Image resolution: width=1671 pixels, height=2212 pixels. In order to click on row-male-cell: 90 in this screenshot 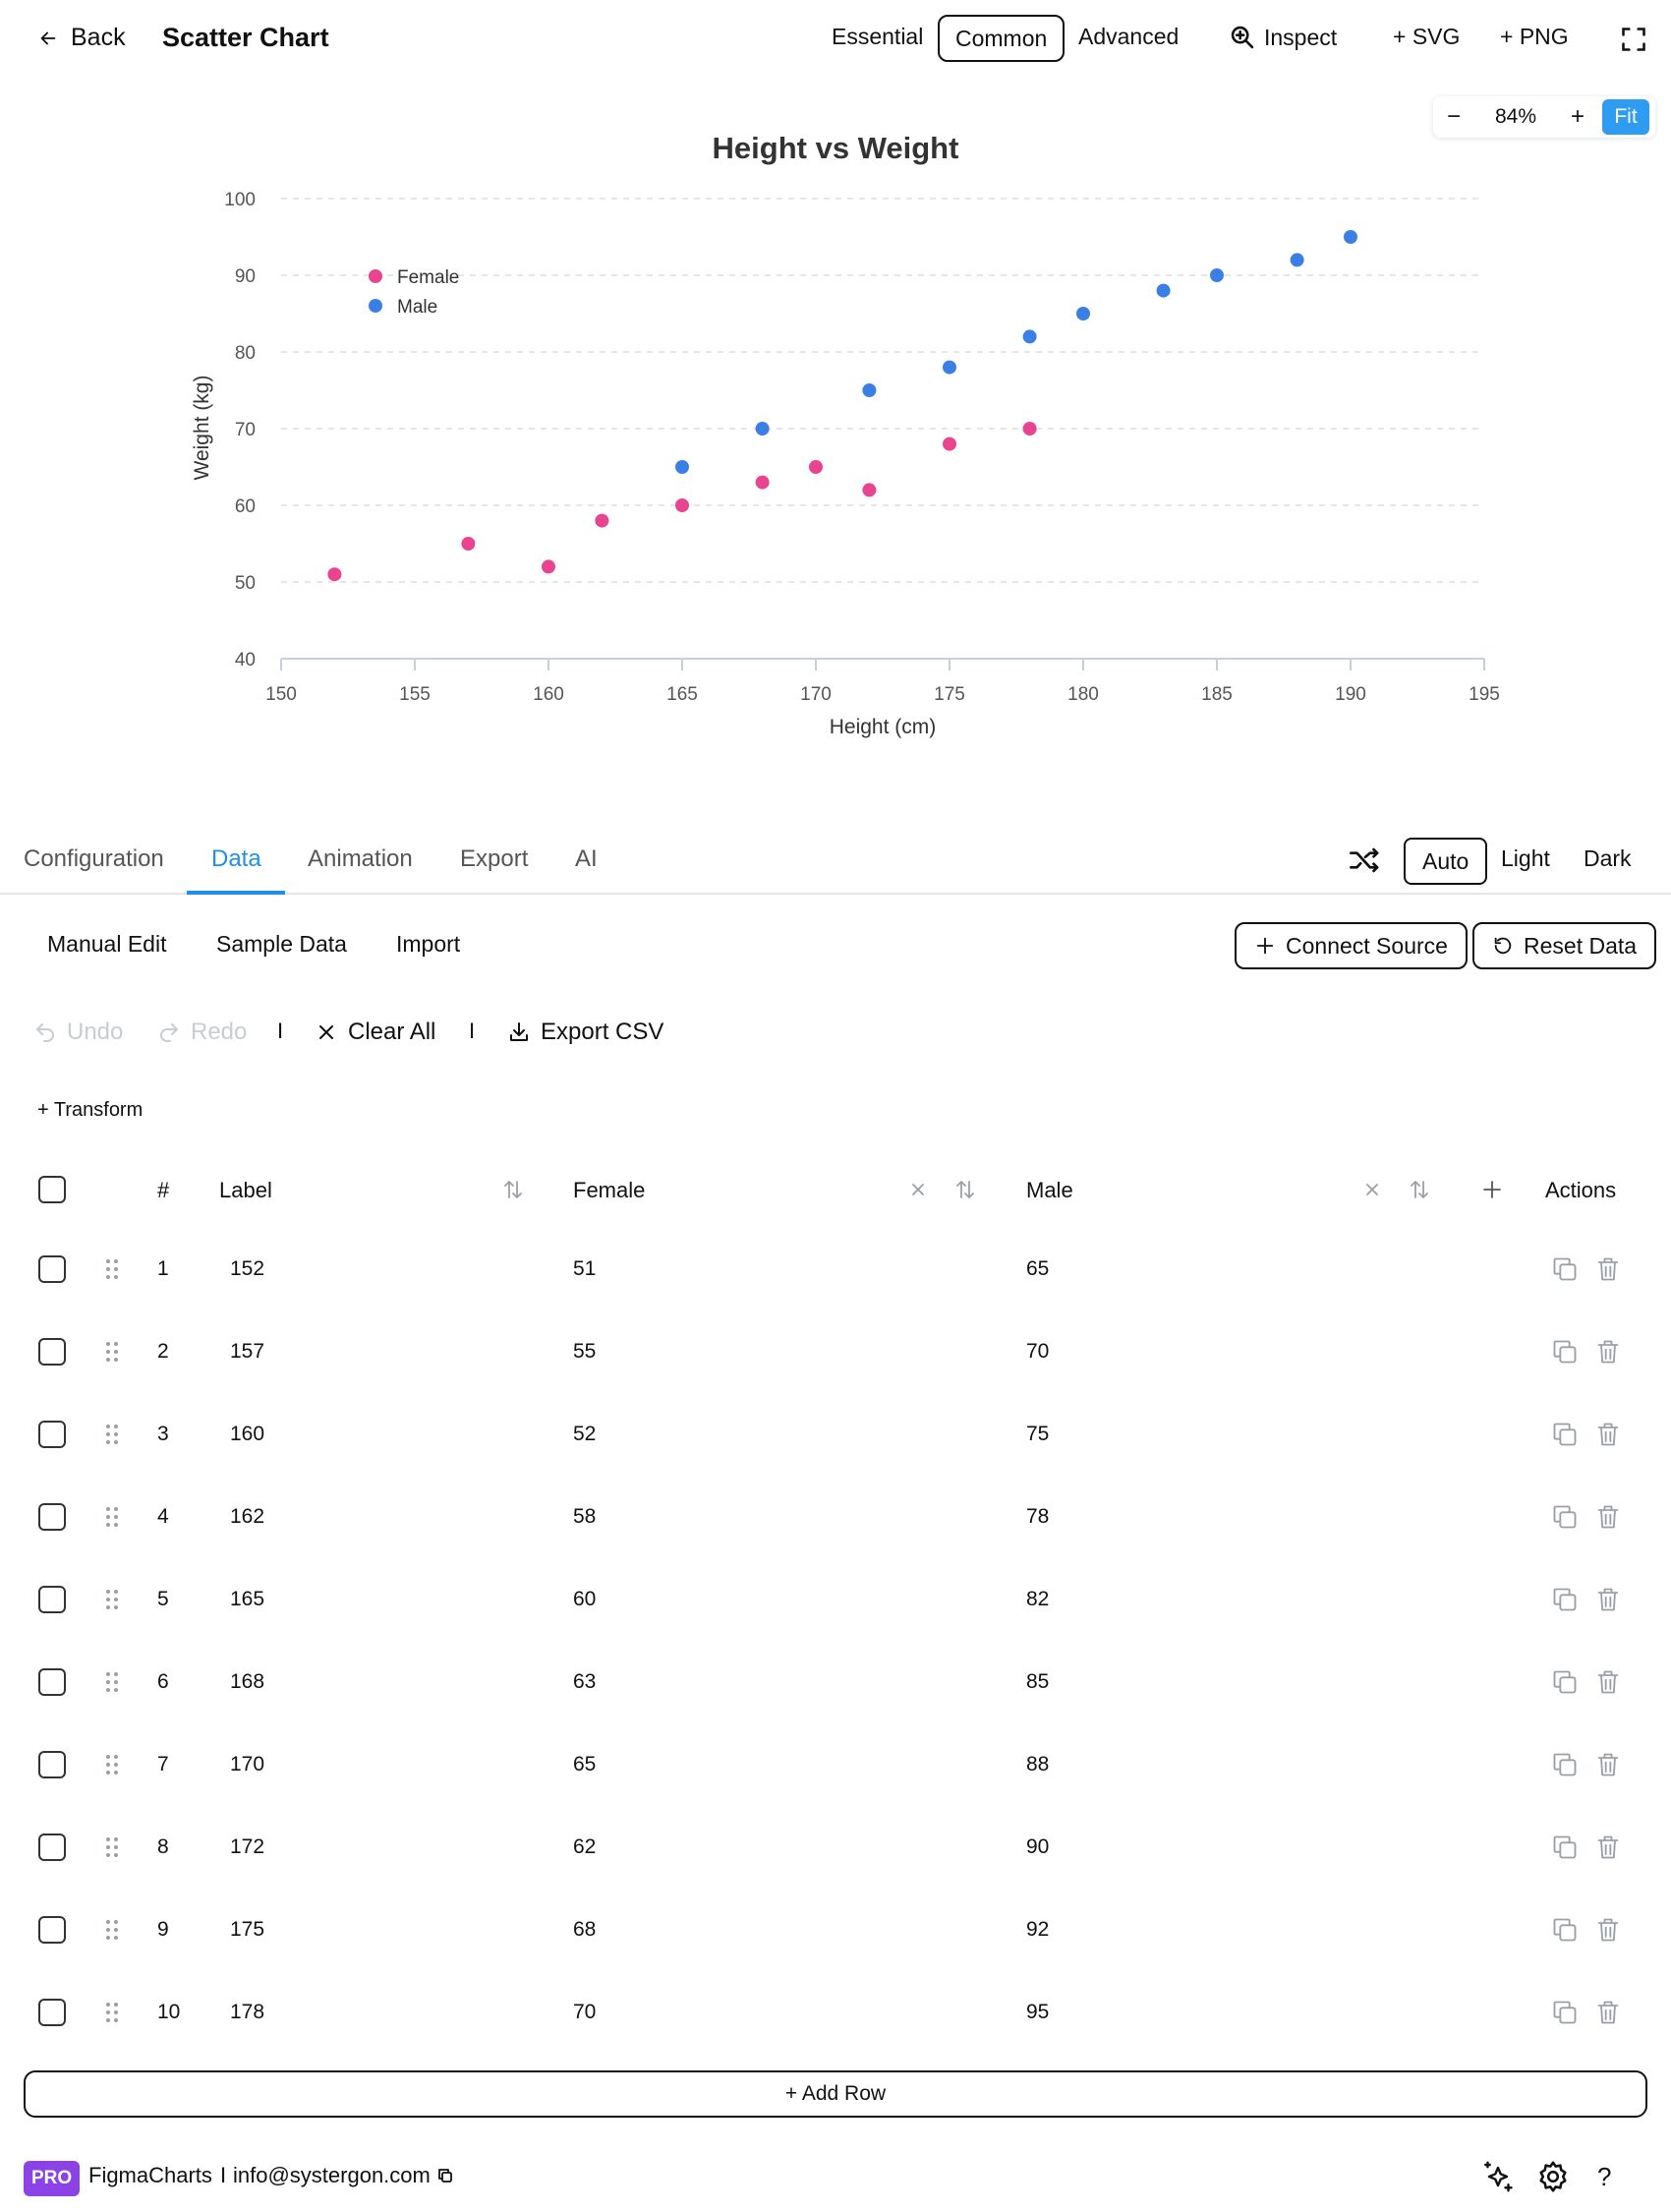, I will do `click(1038, 1847)`.